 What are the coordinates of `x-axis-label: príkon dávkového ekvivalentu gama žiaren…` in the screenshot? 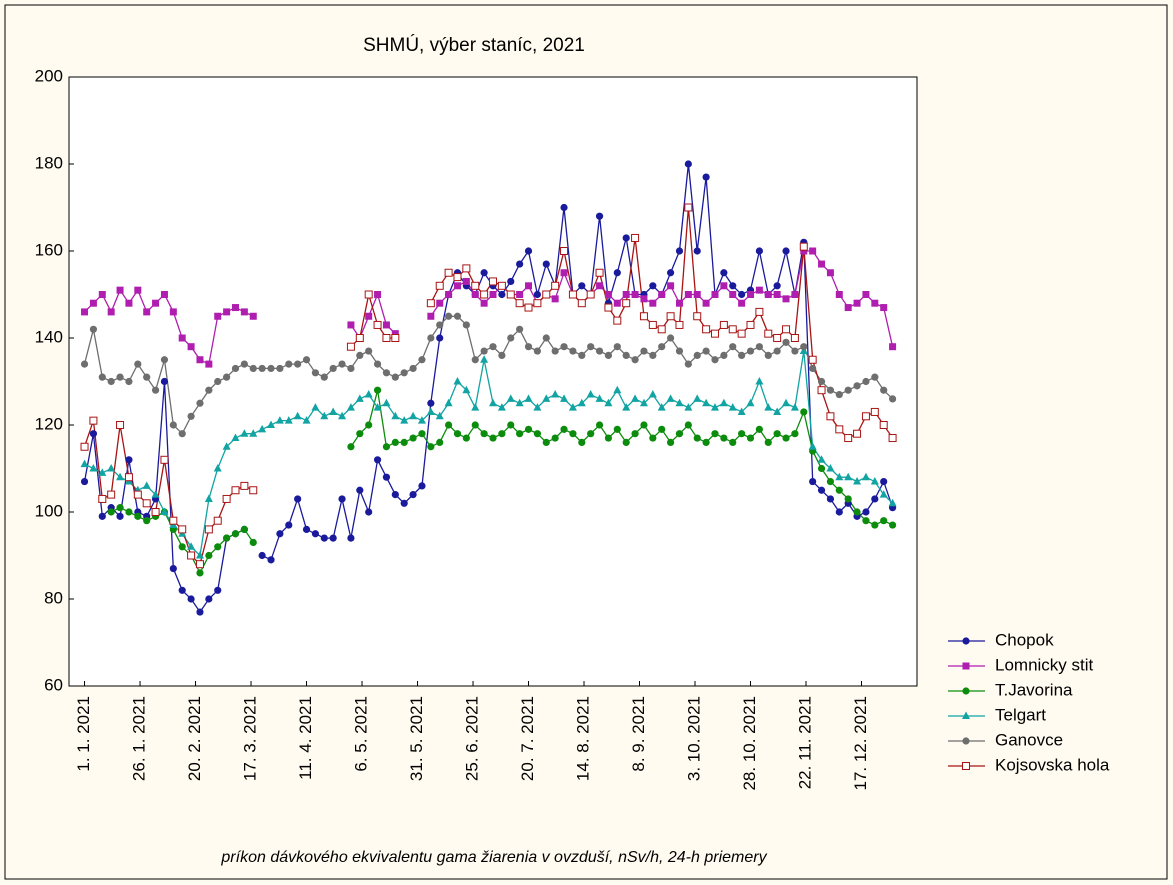 It's located at (493, 857).